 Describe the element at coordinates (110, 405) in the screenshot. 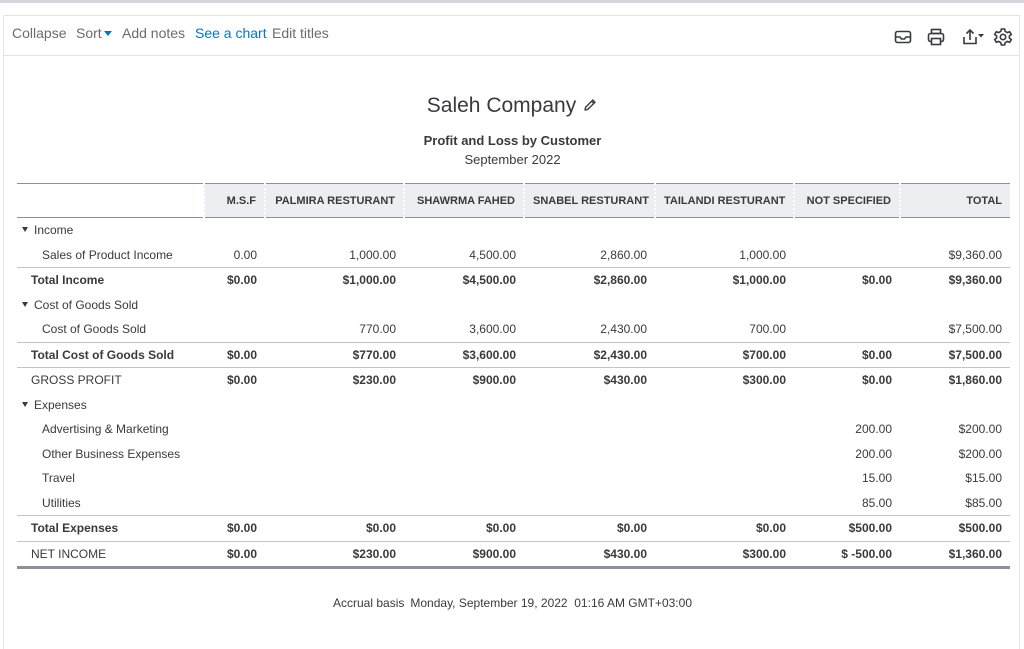

I see `row-label: Expenses` at that location.